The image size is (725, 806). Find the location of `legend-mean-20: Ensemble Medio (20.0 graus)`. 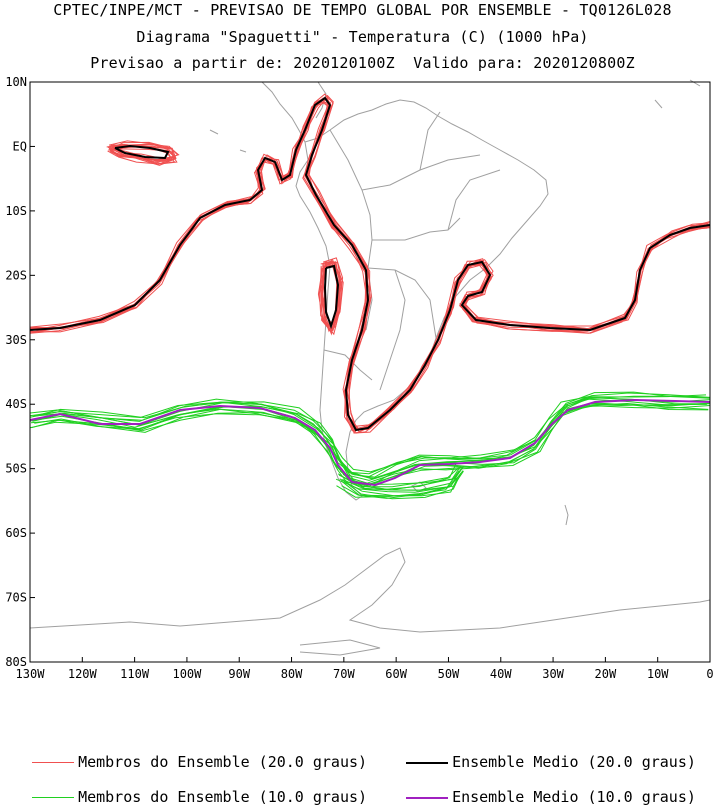

legend-mean-20: Ensemble Medio (20.0 graus) is located at coordinates (542, 753).